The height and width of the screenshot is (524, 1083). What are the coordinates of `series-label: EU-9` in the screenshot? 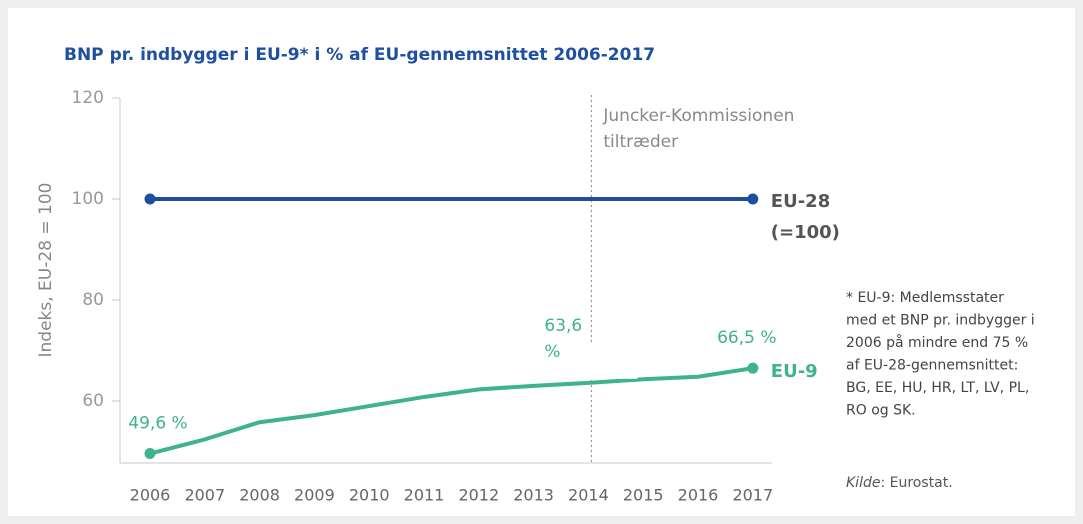 It's located at (794, 371).